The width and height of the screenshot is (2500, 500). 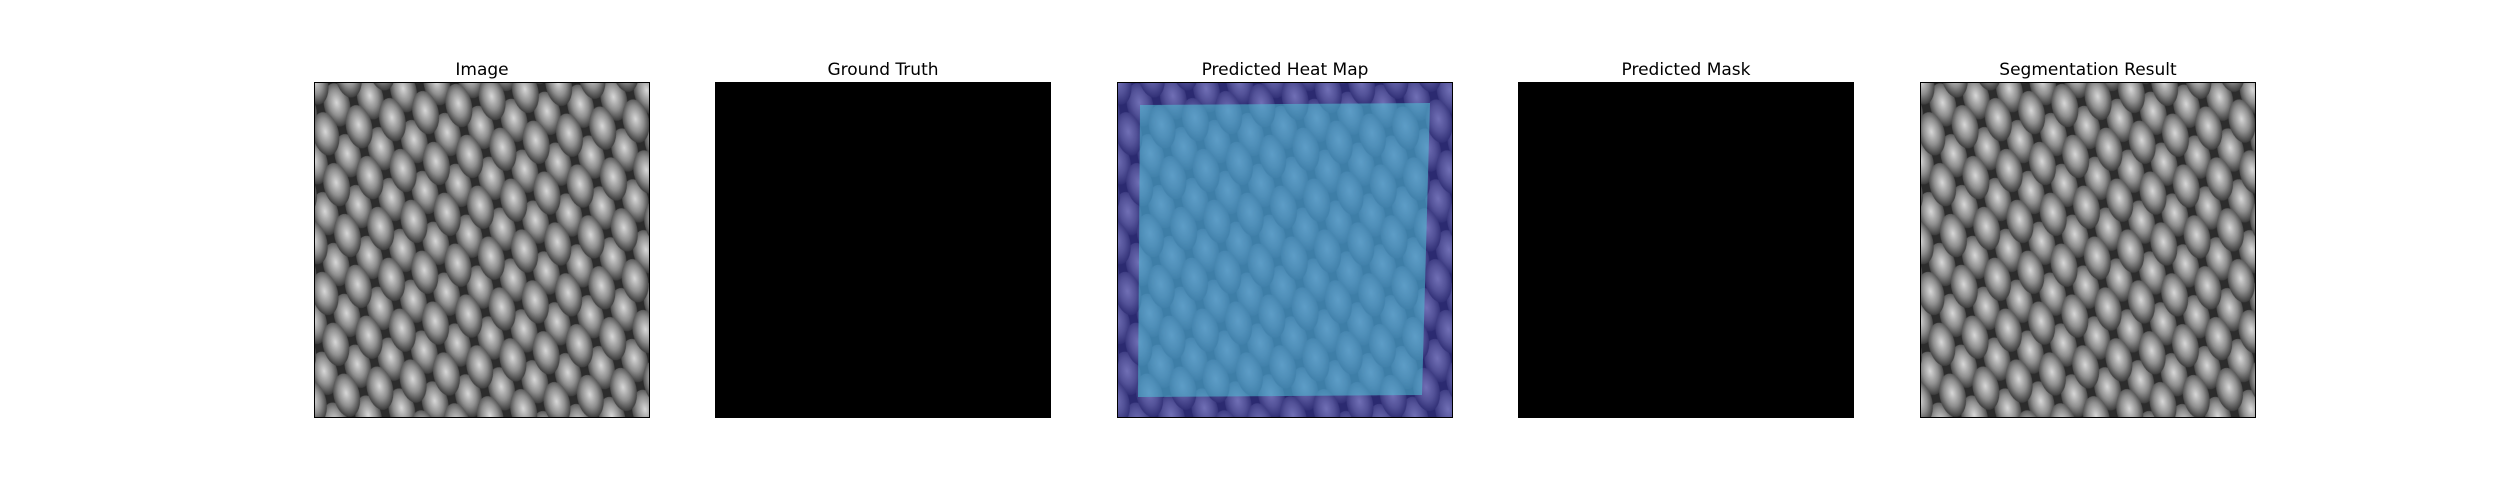 I want to click on predicted-heat-map, so click(x=1285, y=250).